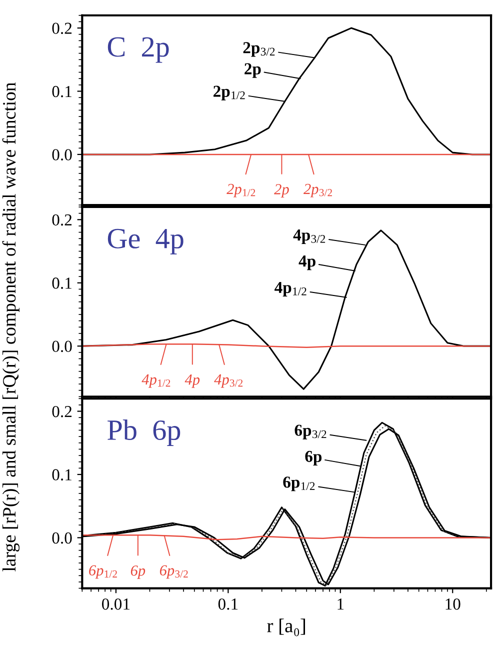 The image size is (495, 654). What do you see at coordinates (11, 327) in the screenshot?
I see `y-axis-title: large [rP(r)] and small [rQ(r)] component of radial wave function` at bounding box center [11, 327].